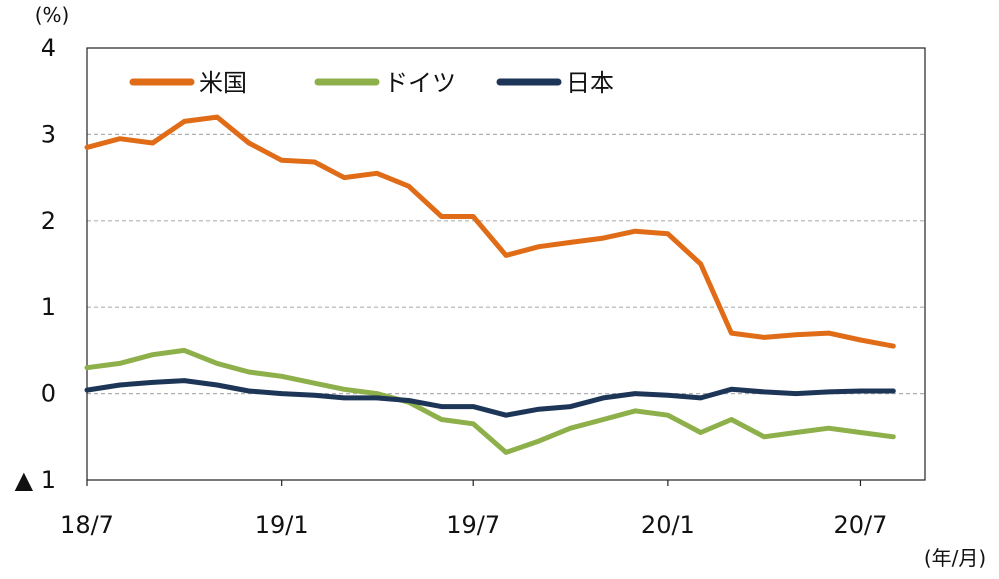  What do you see at coordinates (35, 480) in the screenshot?
I see `y-tick-label: ▲ 1` at bounding box center [35, 480].